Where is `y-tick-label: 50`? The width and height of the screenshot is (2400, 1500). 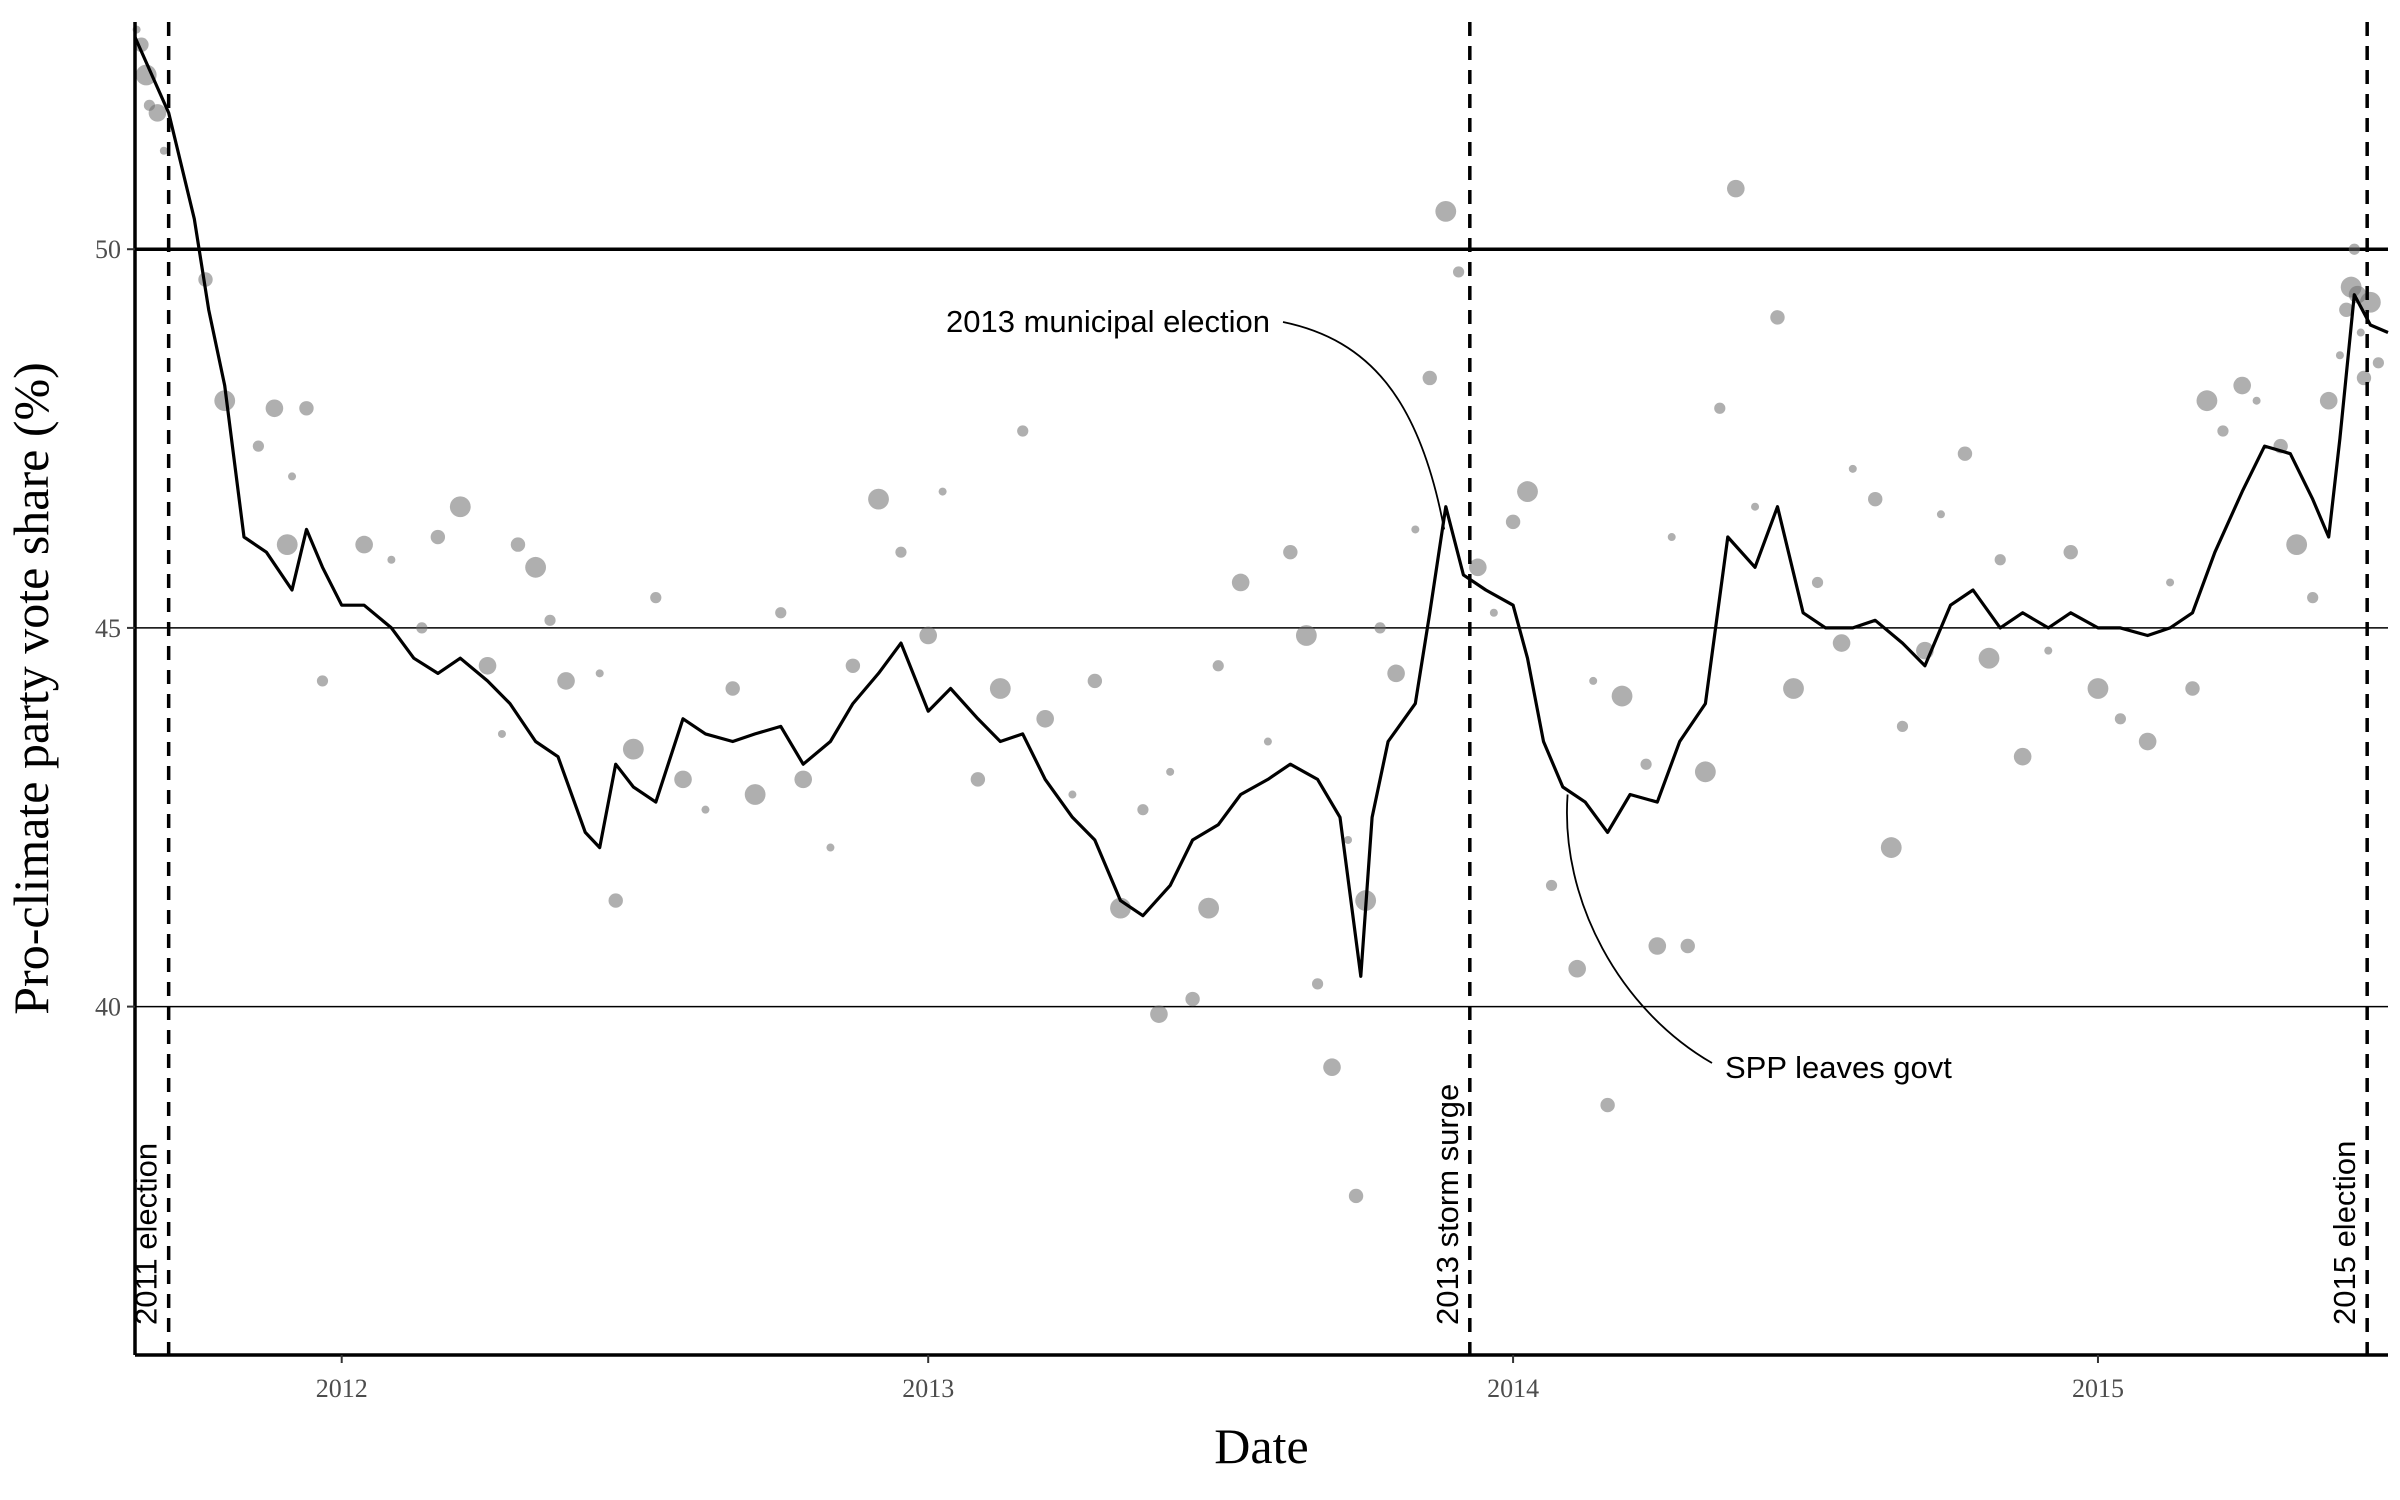
y-tick-label: 50 is located at coordinates (108, 249).